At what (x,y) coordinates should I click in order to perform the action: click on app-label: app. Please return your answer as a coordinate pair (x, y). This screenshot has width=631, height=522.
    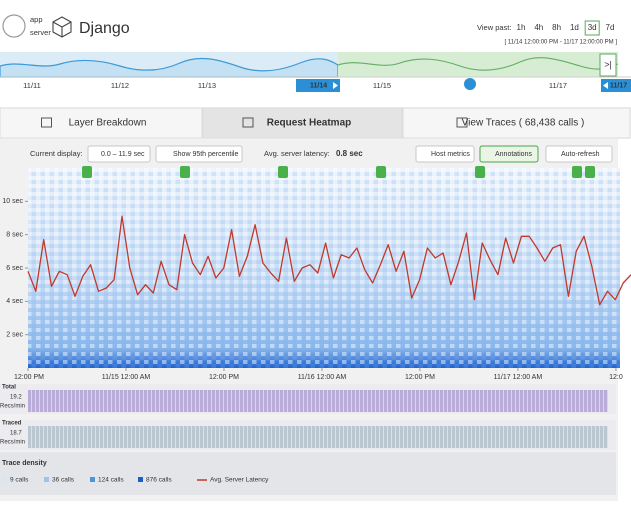
    Looking at the image, I should click on (36, 19).